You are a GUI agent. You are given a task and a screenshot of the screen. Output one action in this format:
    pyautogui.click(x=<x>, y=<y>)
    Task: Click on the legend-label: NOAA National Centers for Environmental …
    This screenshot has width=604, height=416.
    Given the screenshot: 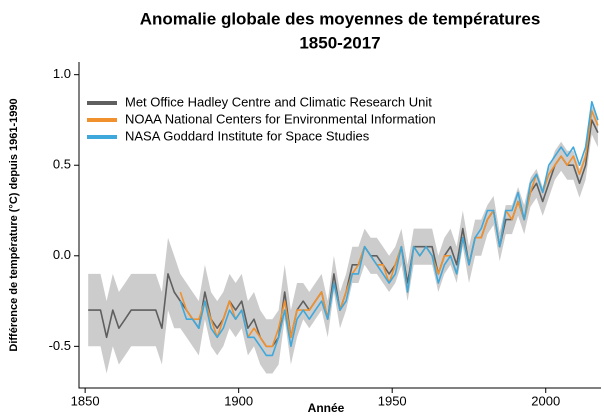 What is the action you would take?
    pyautogui.click(x=280, y=118)
    